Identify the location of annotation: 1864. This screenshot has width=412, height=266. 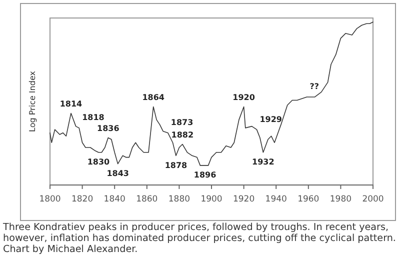
(153, 97).